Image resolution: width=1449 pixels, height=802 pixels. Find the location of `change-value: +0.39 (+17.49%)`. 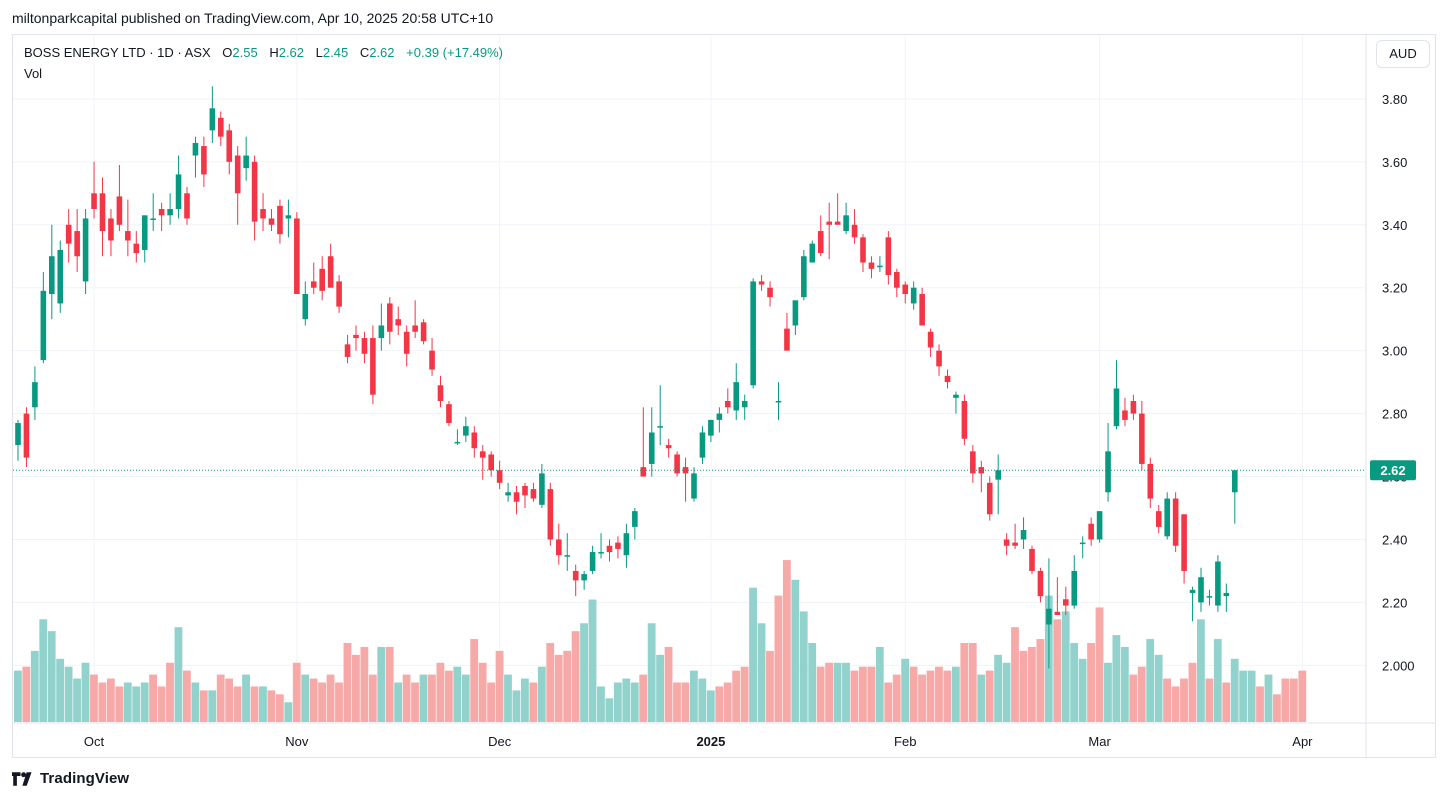

change-value: +0.39 (+17.49%) is located at coordinates (455, 52).